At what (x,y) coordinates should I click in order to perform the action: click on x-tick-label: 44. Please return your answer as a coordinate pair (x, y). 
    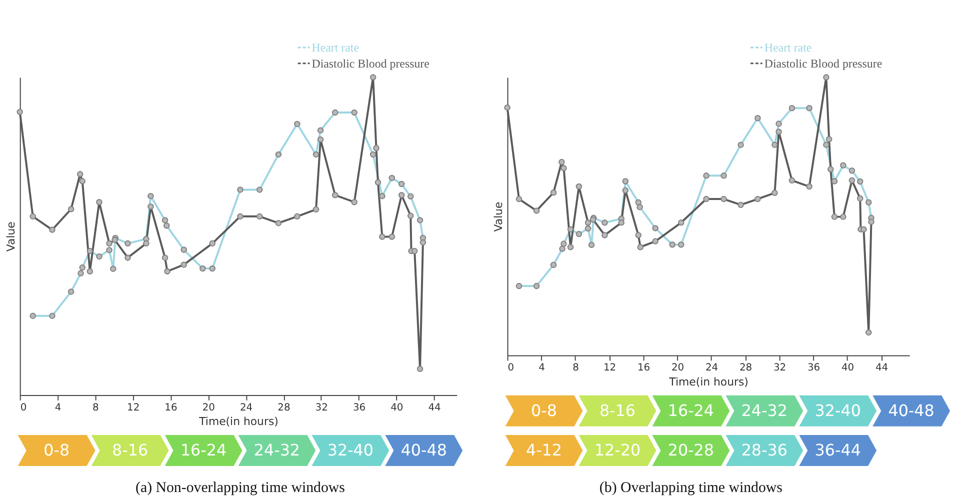
    Looking at the image, I should click on (434, 408).